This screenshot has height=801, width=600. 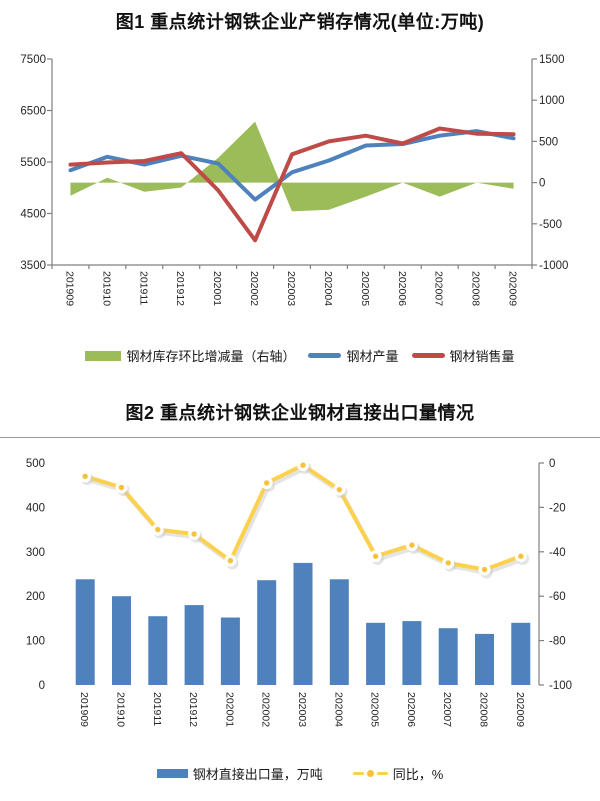 What do you see at coordinates (557, 642) in the screenshot?
I see `right-axis-tick-label: -80` at bounding box center [557, 642].